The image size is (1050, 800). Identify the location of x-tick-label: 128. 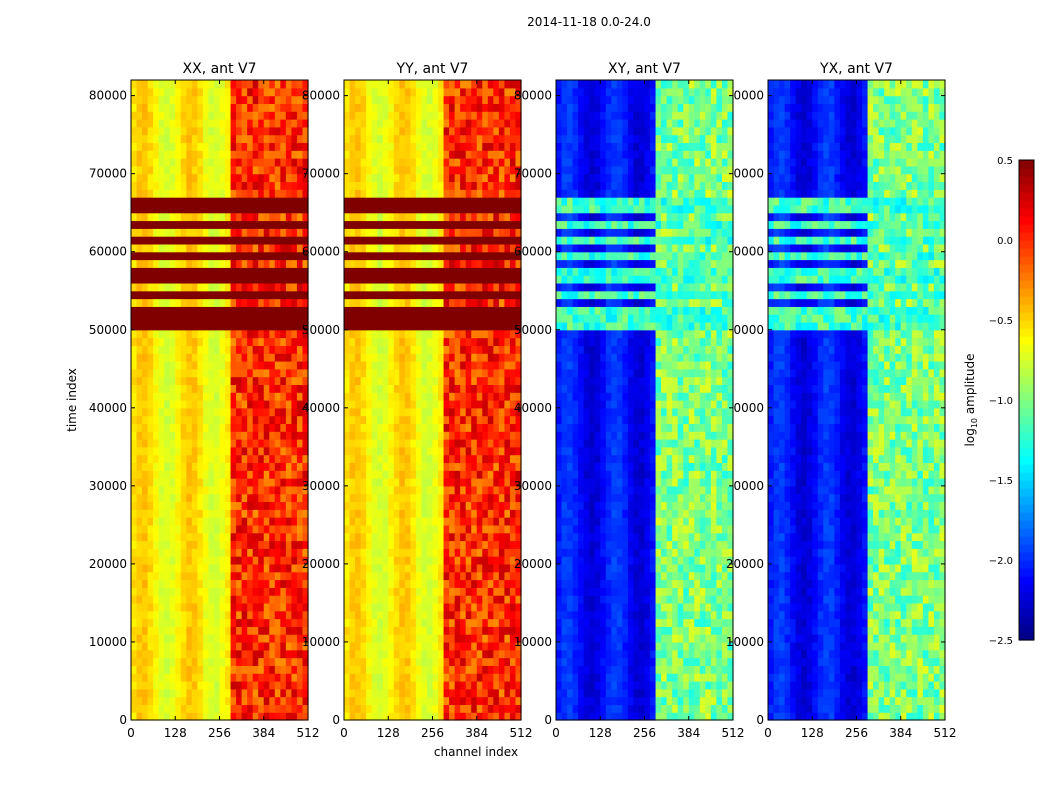
(175, 733).